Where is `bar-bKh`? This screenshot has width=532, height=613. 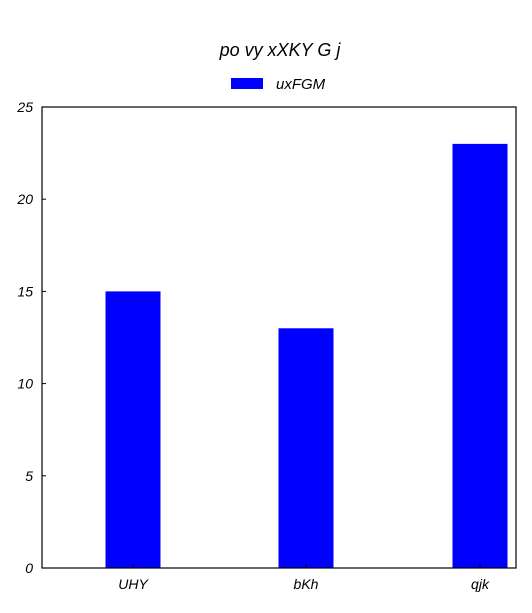
bar-bKh is located at coordinates (306, 448).